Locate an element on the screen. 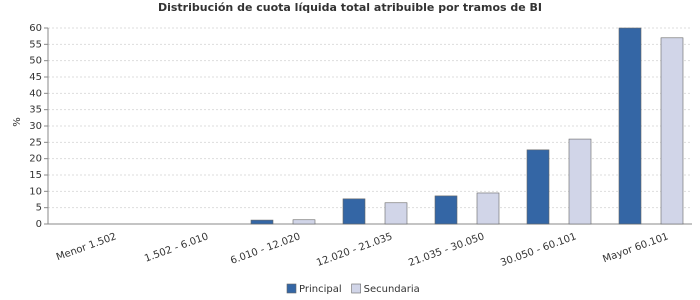 This screenshot has width=700, height=300. x-tick-label: 12.020 - 21.035 is located at coordinates (354, 250).